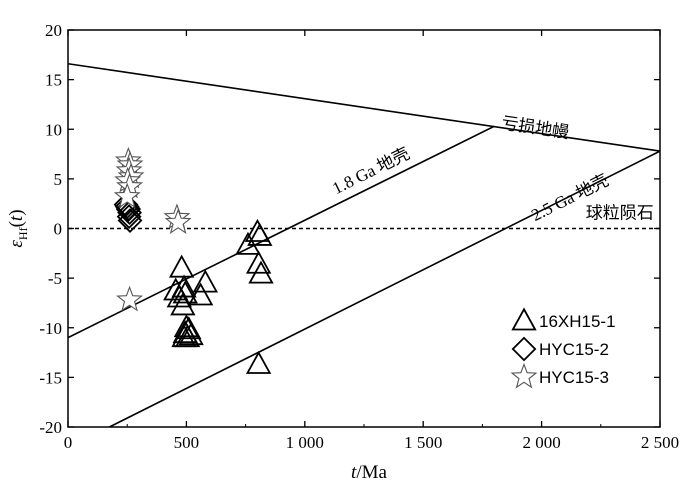 This screenshot has height=490, width=700. I want to click on y-tick-label-4: -5, so click(55, 278).